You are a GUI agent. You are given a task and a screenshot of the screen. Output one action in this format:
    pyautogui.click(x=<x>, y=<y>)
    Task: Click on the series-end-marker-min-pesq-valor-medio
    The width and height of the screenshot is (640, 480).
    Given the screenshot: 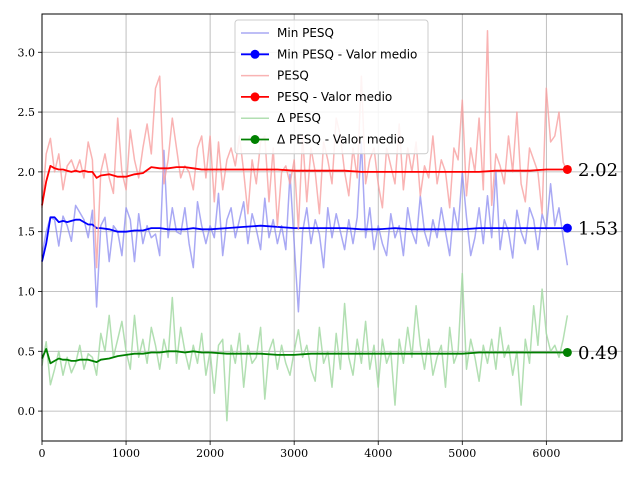 What is the action you would take?
    pyautogui.click(x=567, y=228)
    